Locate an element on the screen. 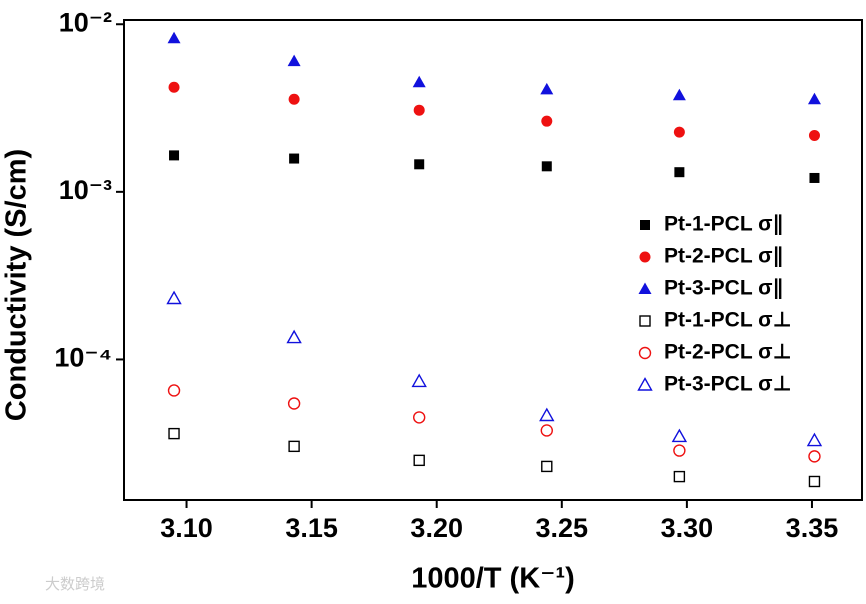 This screenshot has height=604, width=866. watermark: 大数跨境 is located at coordinates (75, 584).